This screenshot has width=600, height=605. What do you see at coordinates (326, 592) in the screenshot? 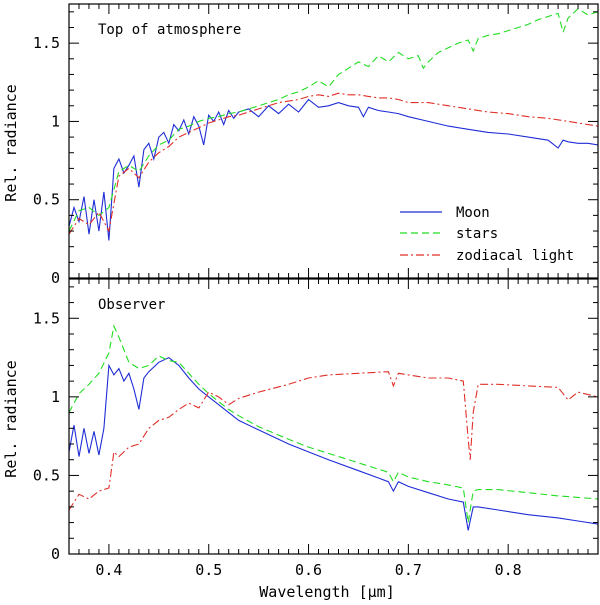
I see `x-axis-title: Wavelength [μm]` at bounding box center [326, 592].